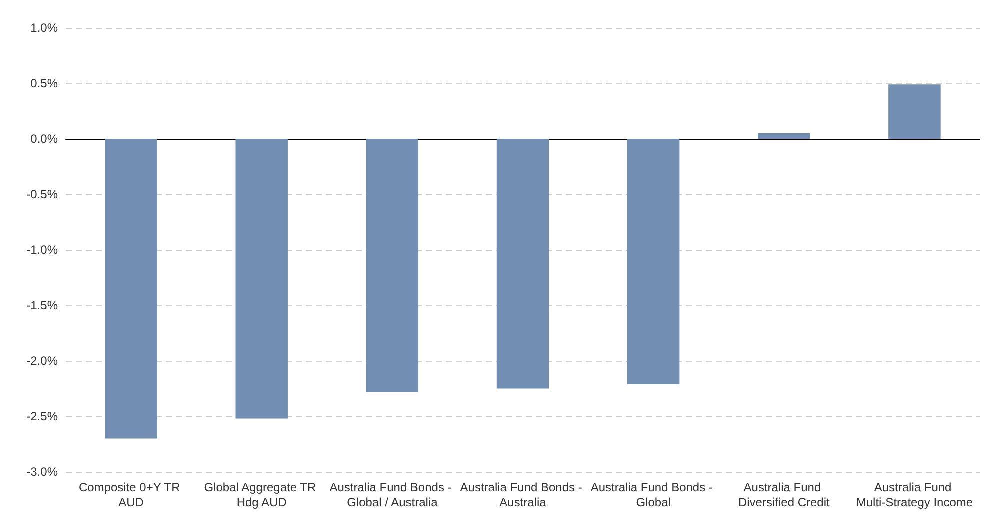 This screenshot has width=998, height=526. Describe the element at coordinates (262, 495) in the screenshot. I see `x-tick-label: Global Aggregate TR Hdg AUD` at that location.